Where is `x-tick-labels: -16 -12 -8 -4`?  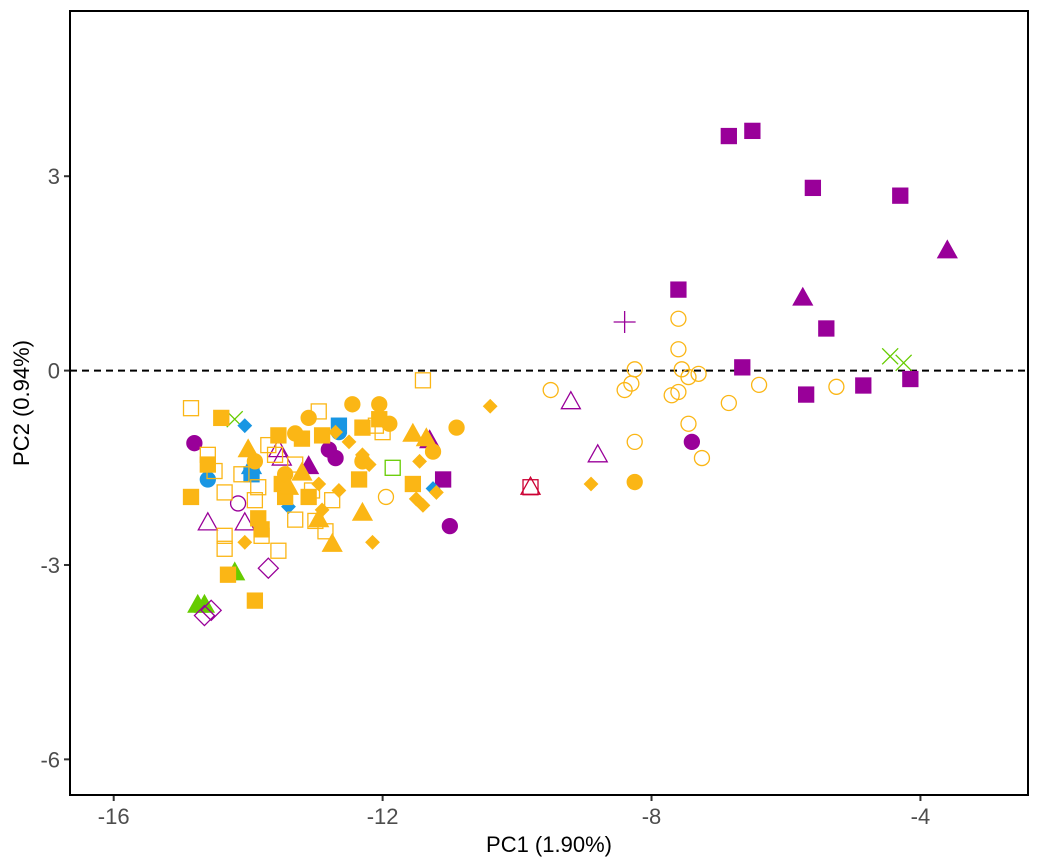 x-tick-labels: -16 -12 -8 -4 is located at coordinates (514, 816).